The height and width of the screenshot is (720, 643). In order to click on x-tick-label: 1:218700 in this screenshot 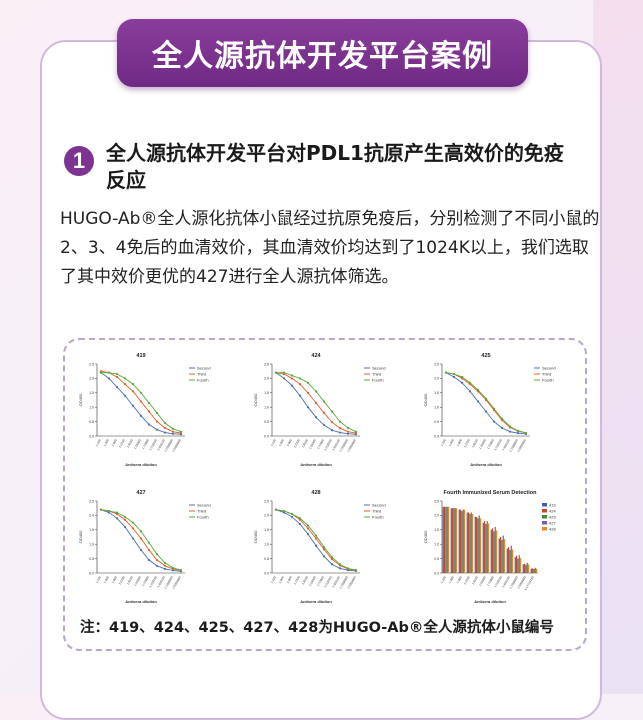, I will do `click(328, 581)`.